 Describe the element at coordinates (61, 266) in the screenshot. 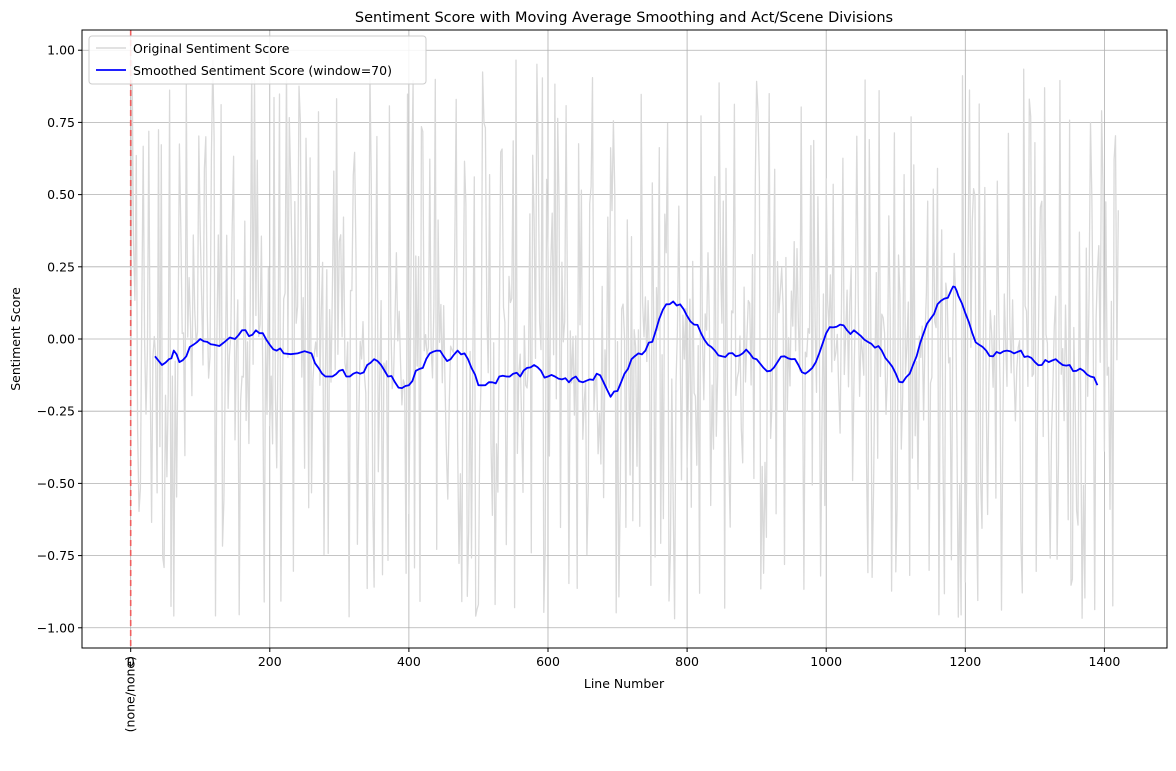

I see `y-tick-label: 0.25` at that location.